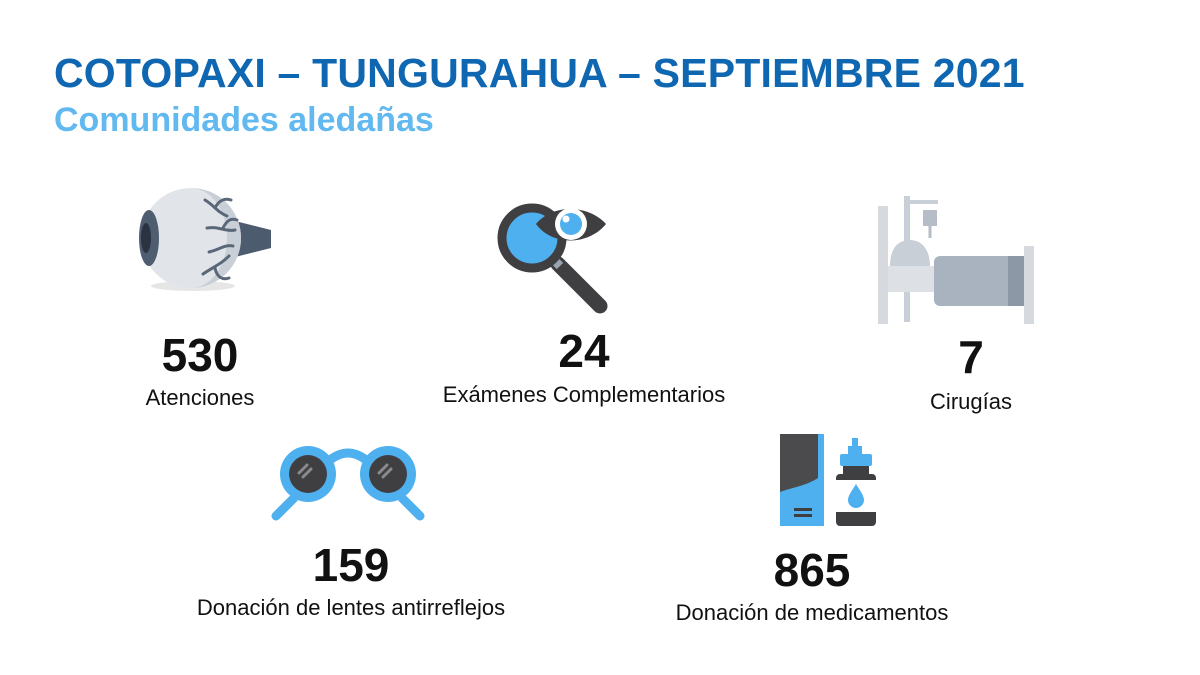 The image size is (1200, 675). I want to click on eyeball-icon, so click(205, 239).